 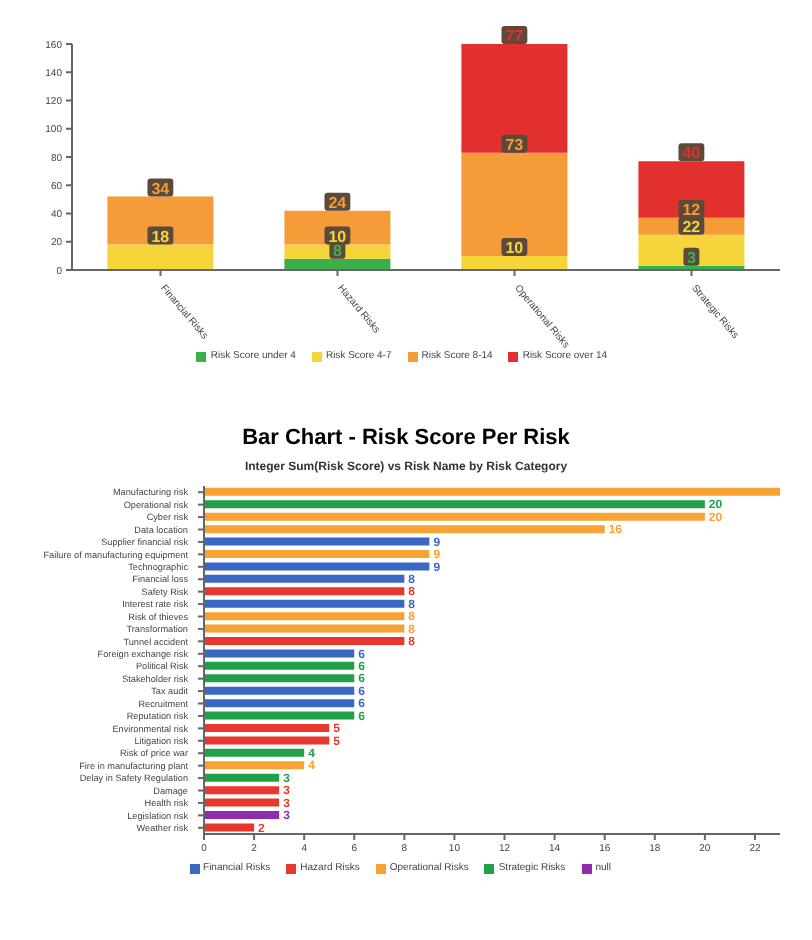 What do you see at coordinates (406, 438) in the screenshot?
I see `chart-title: Bar Chart - Risk Score Per Risk` at bounding box center [406, 438].